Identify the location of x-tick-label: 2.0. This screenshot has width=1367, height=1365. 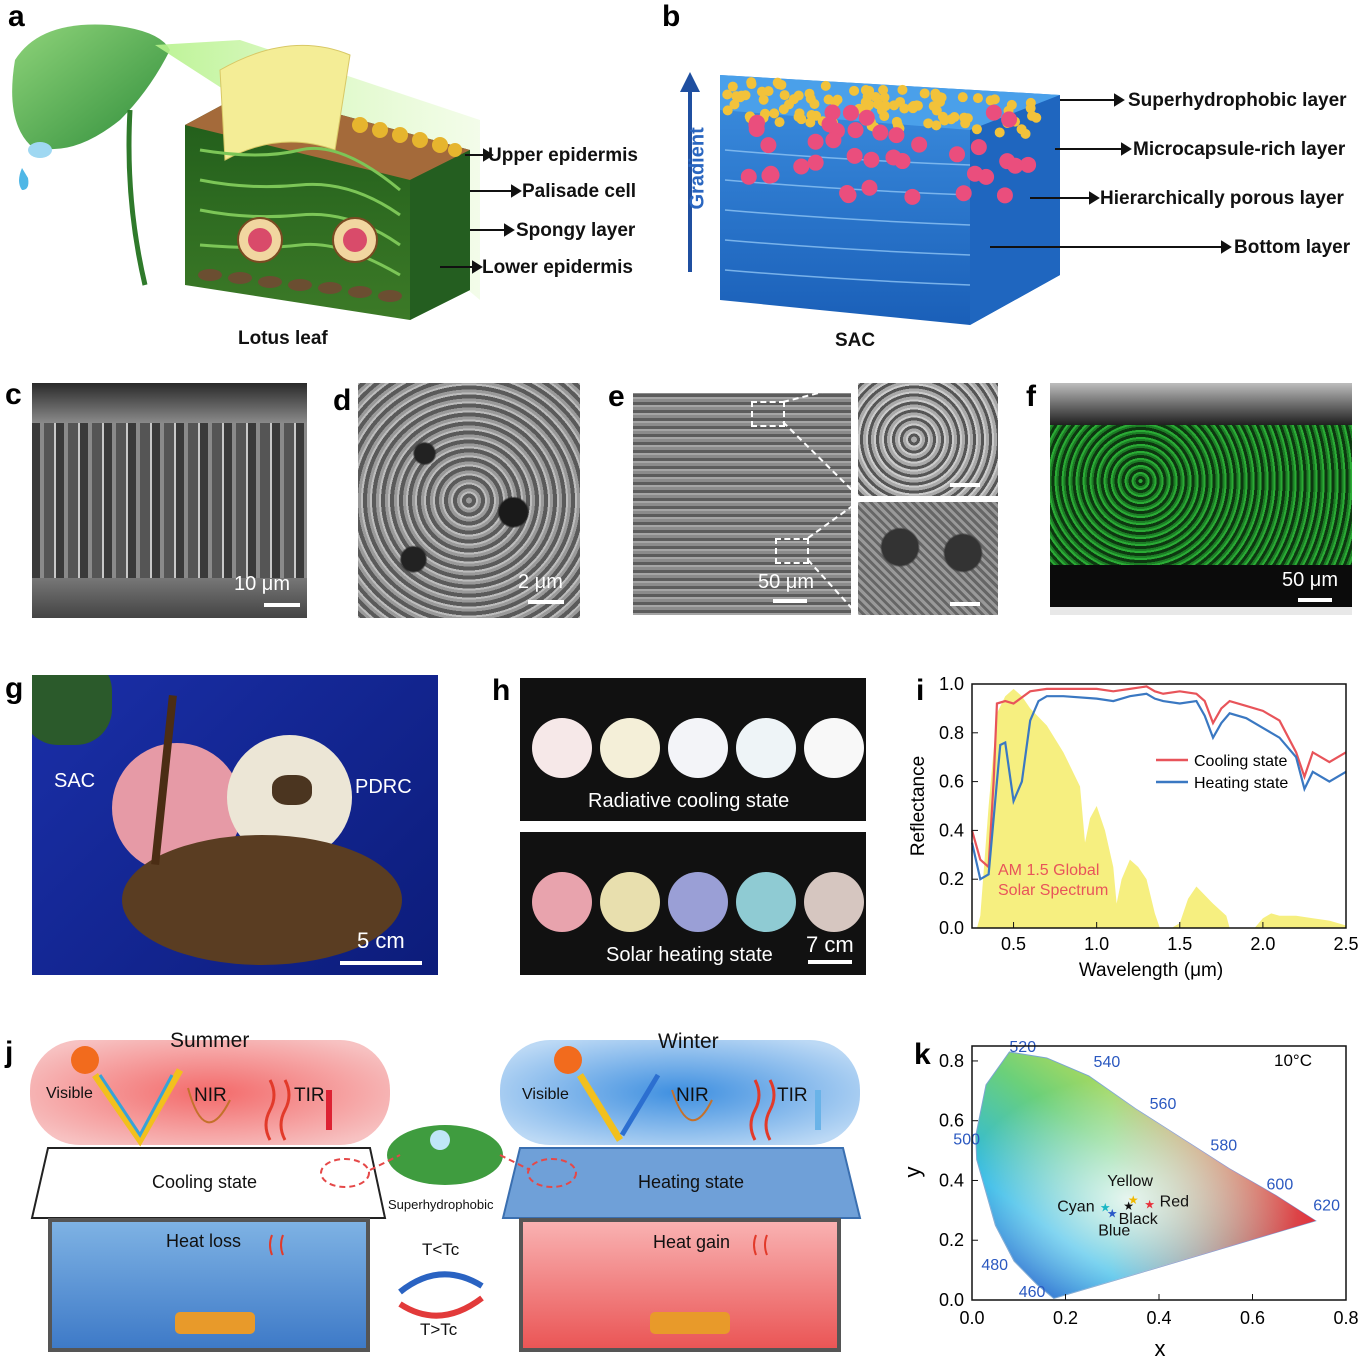
(1262, 944).